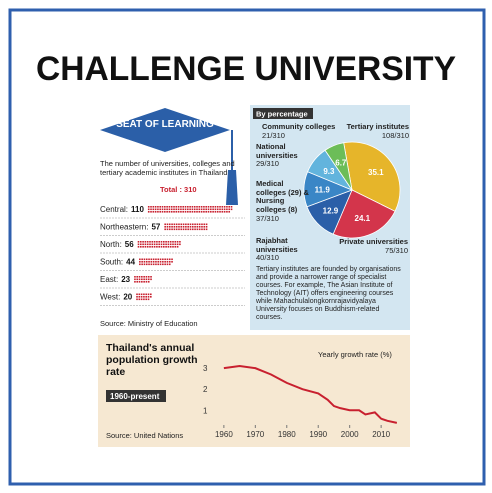 The height and width of the screenshot is (493, 492). Describe the element at coordinates (277, 245) in the screenshot. I see `category-label: Rajabhat universities` at that location.